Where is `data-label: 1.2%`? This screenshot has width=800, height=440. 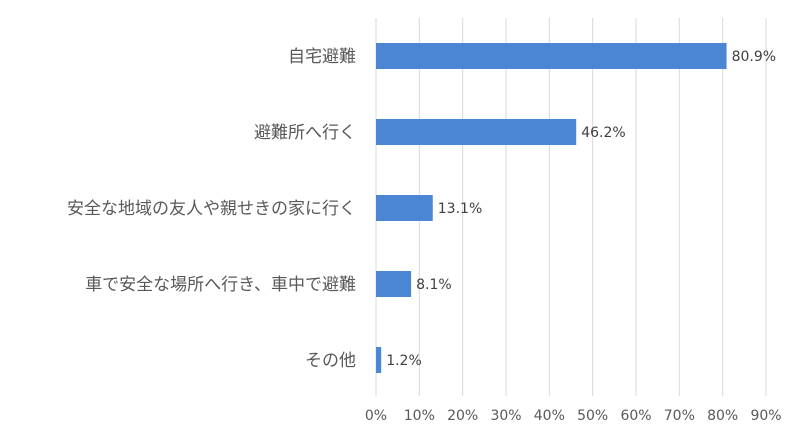
data-label: 1.2% is located at coordinates (404, 361).